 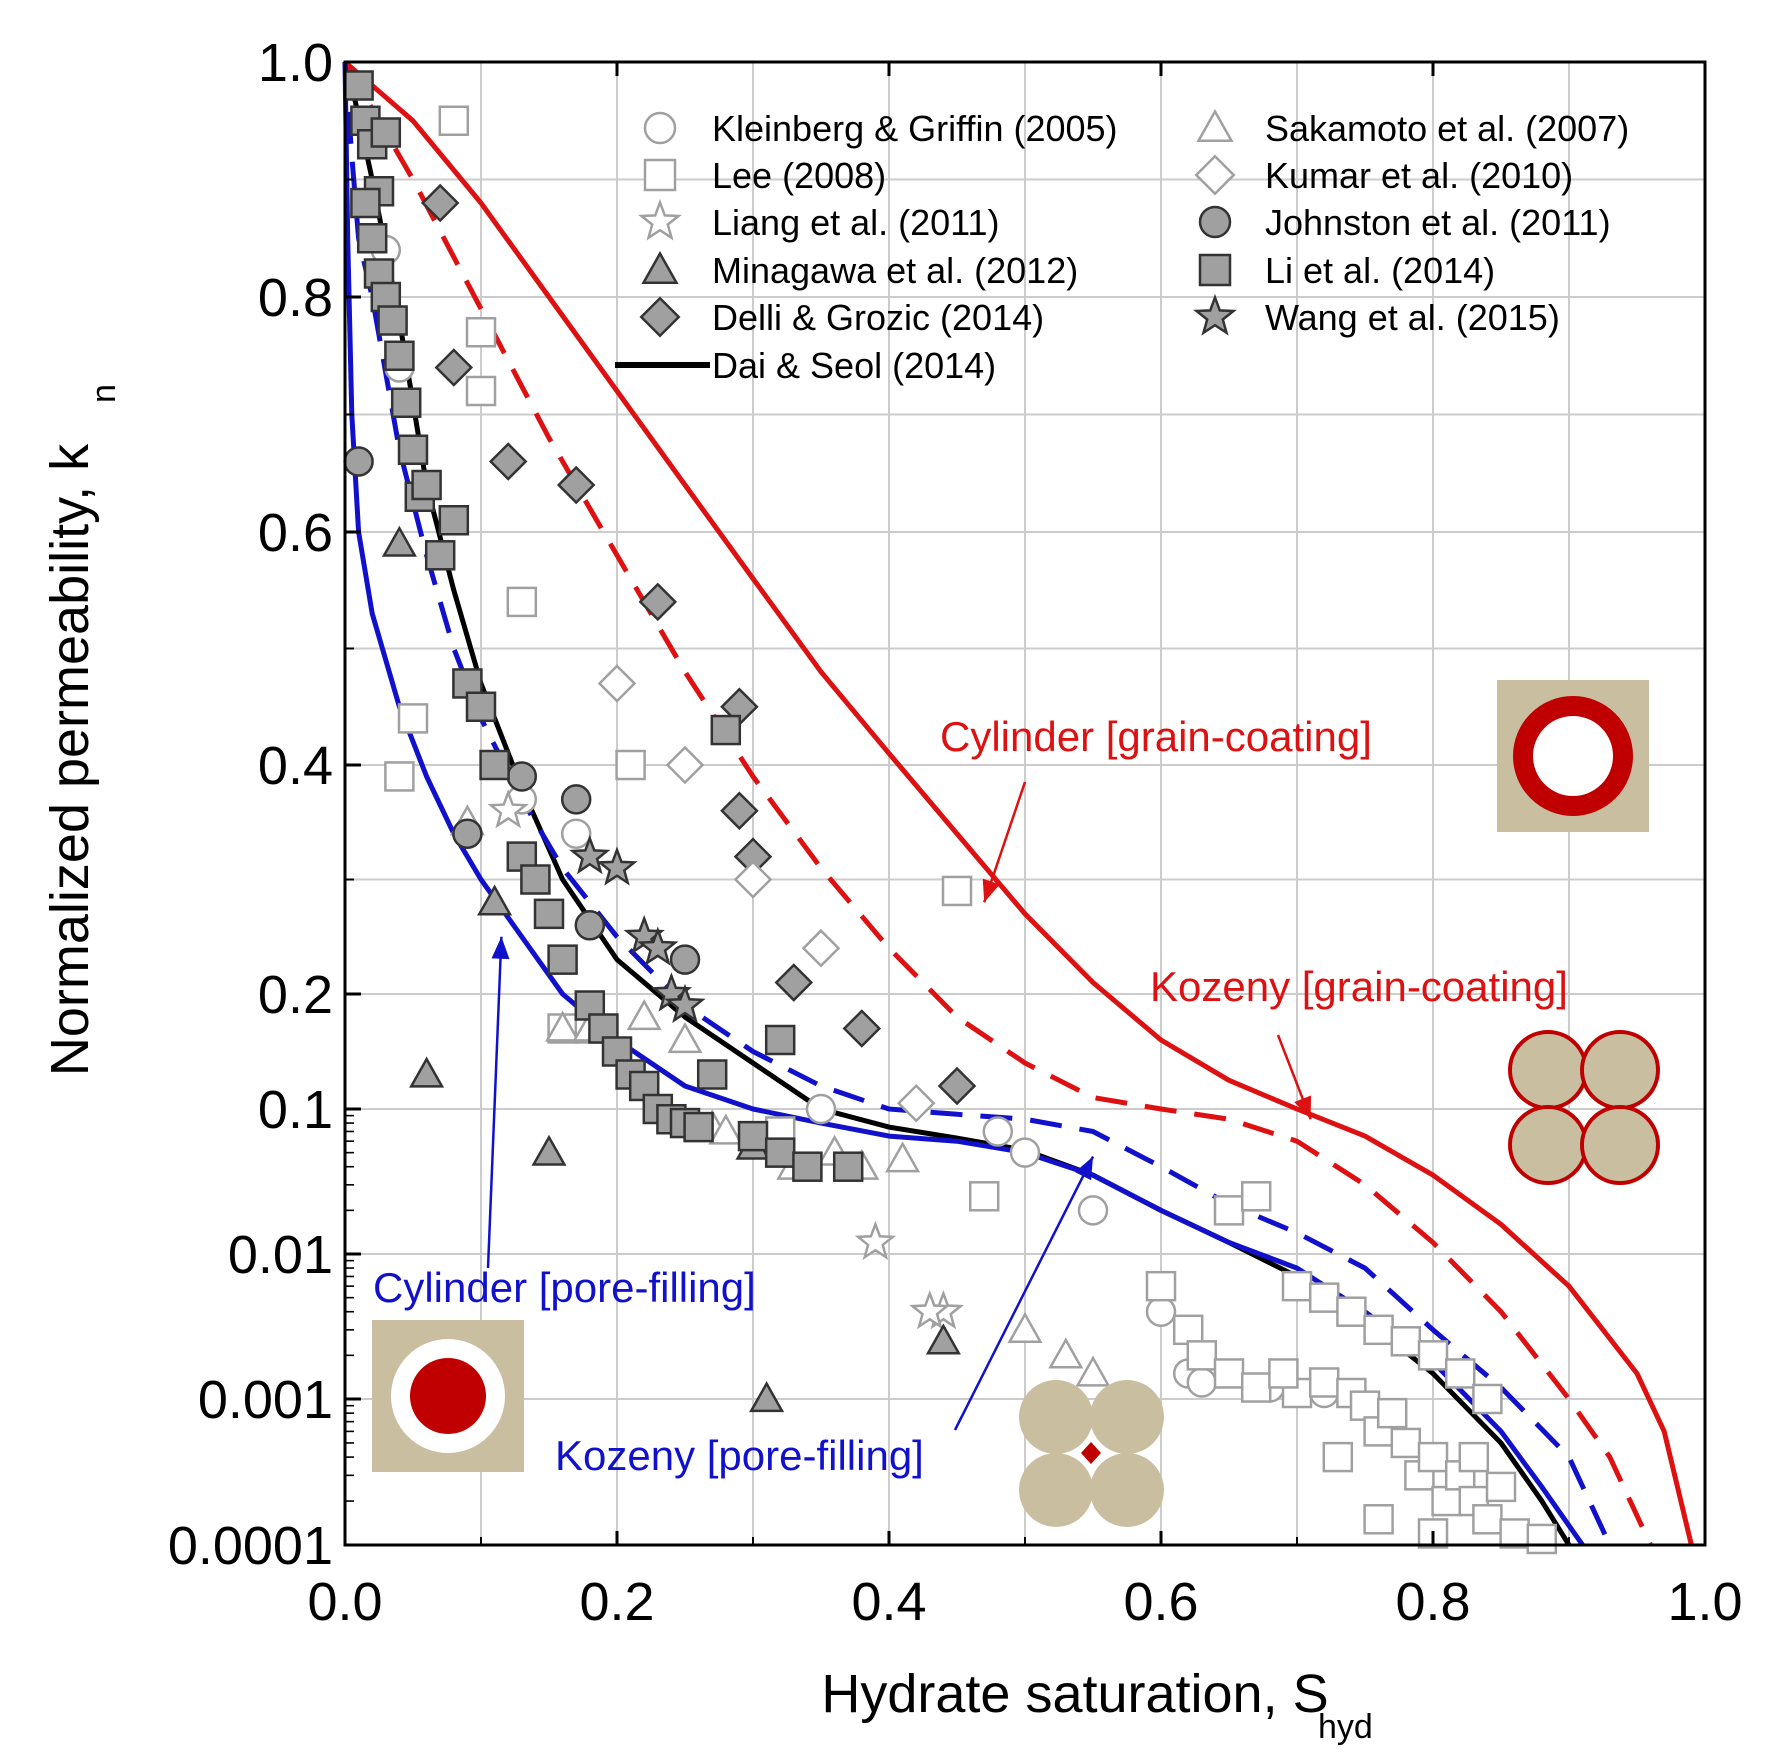 I want to click on annotation-arrowhead, so click(x=991, y=890).